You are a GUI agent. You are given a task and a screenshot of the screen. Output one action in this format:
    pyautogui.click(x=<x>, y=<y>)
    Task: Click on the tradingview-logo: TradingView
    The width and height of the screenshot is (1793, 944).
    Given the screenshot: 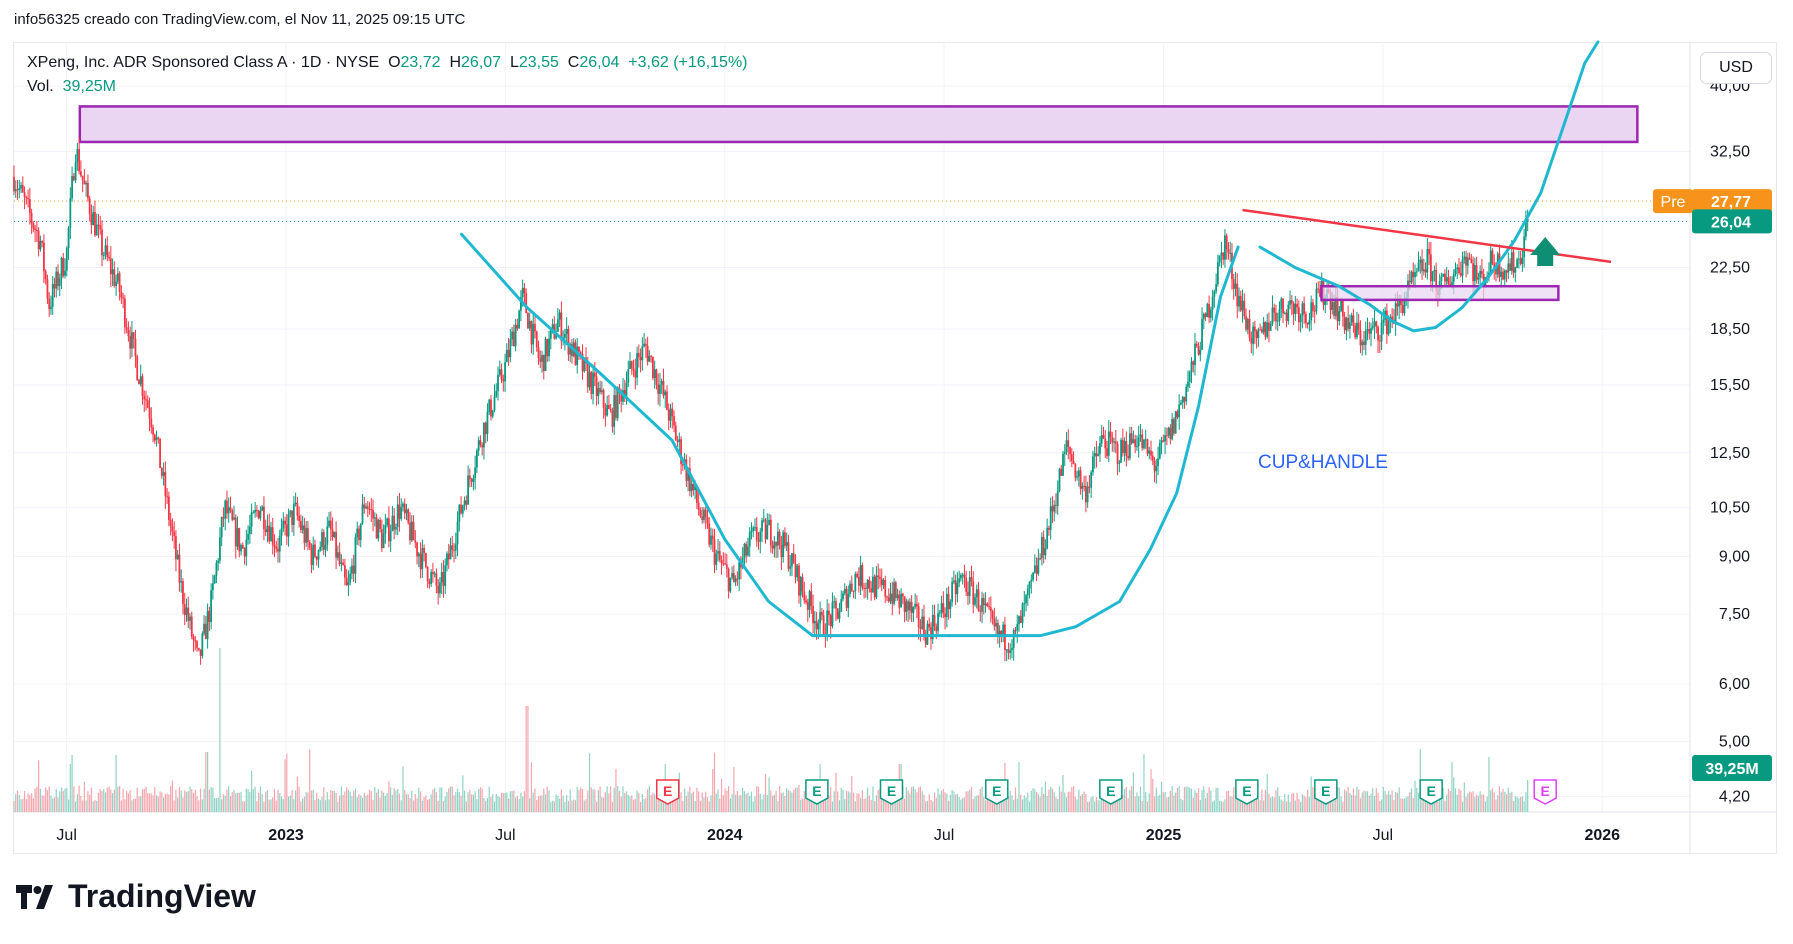 What is the action you would take?
    pyautogui.click(x=136, y=896)
    